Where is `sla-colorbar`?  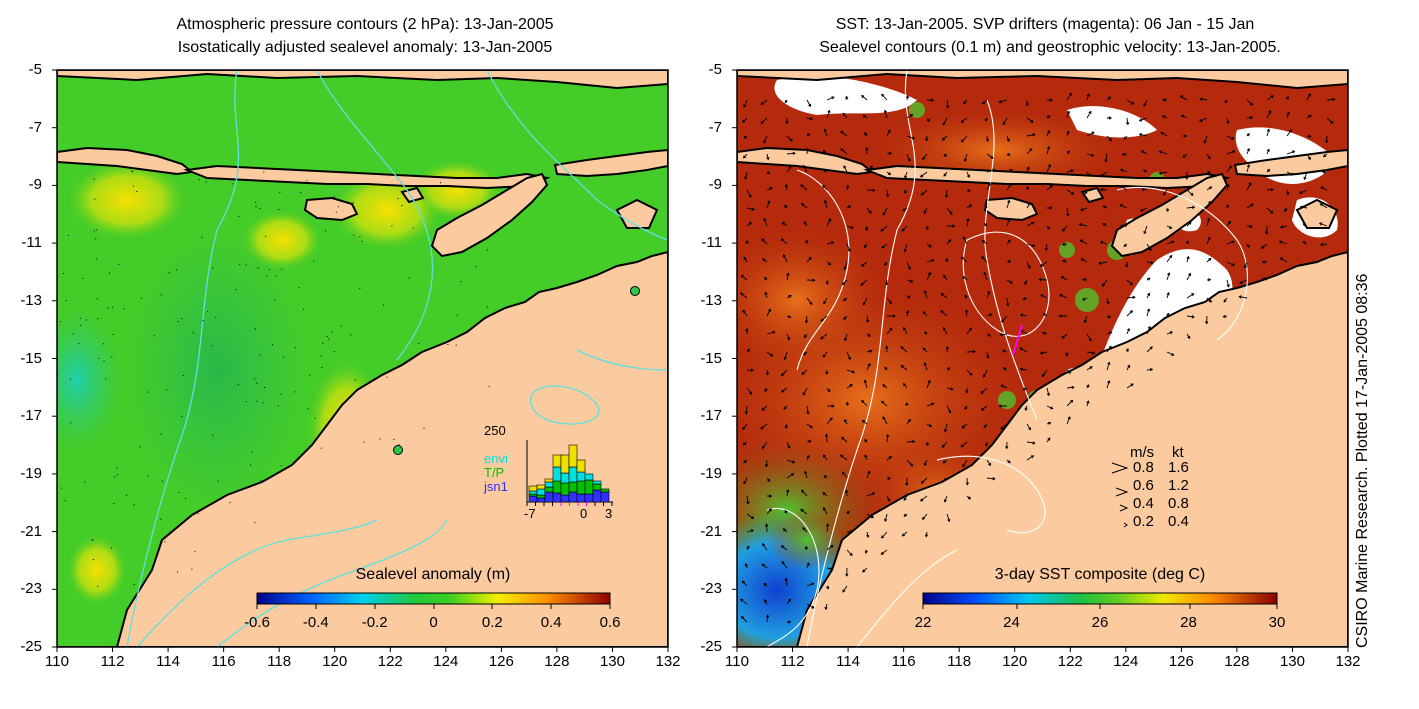
sla-colorbar is located at coordinates (433, 598).